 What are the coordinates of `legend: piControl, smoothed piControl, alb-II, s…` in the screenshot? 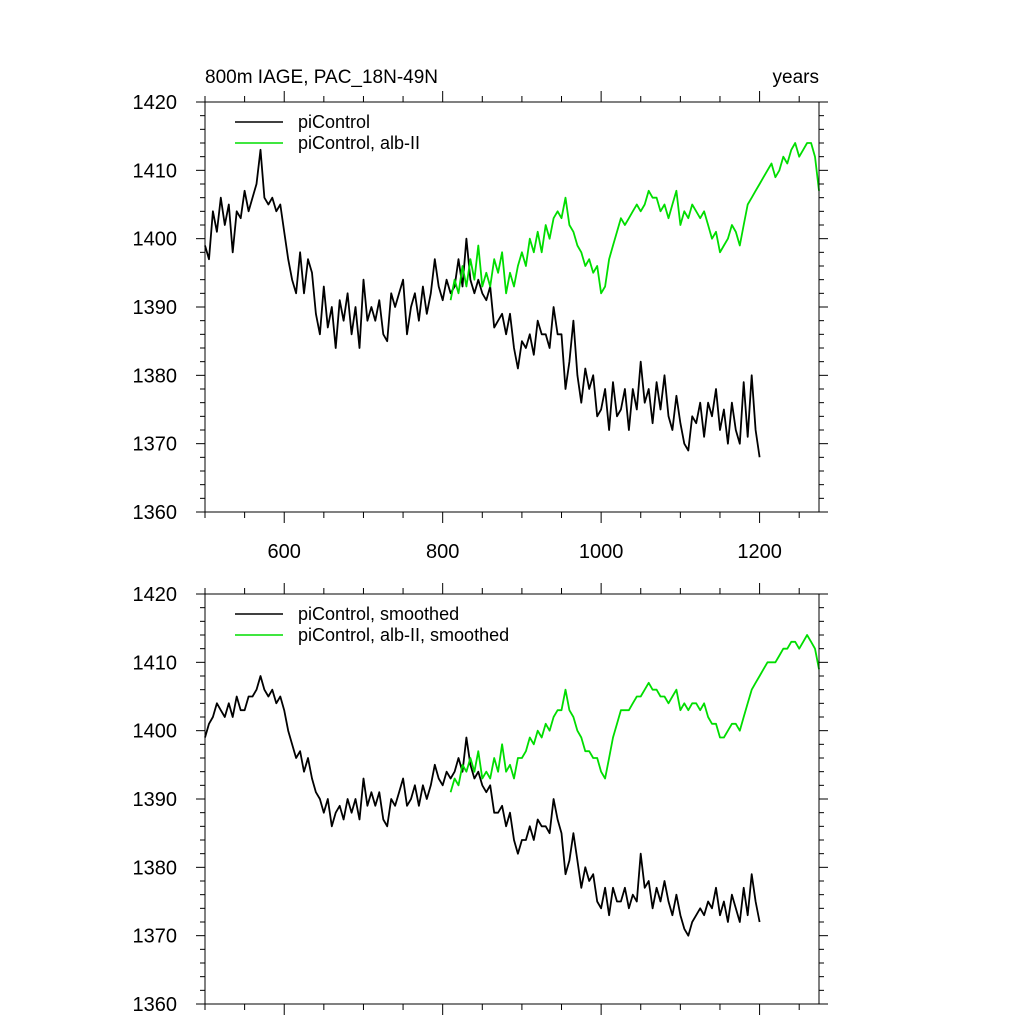 It's located at (372, 624).